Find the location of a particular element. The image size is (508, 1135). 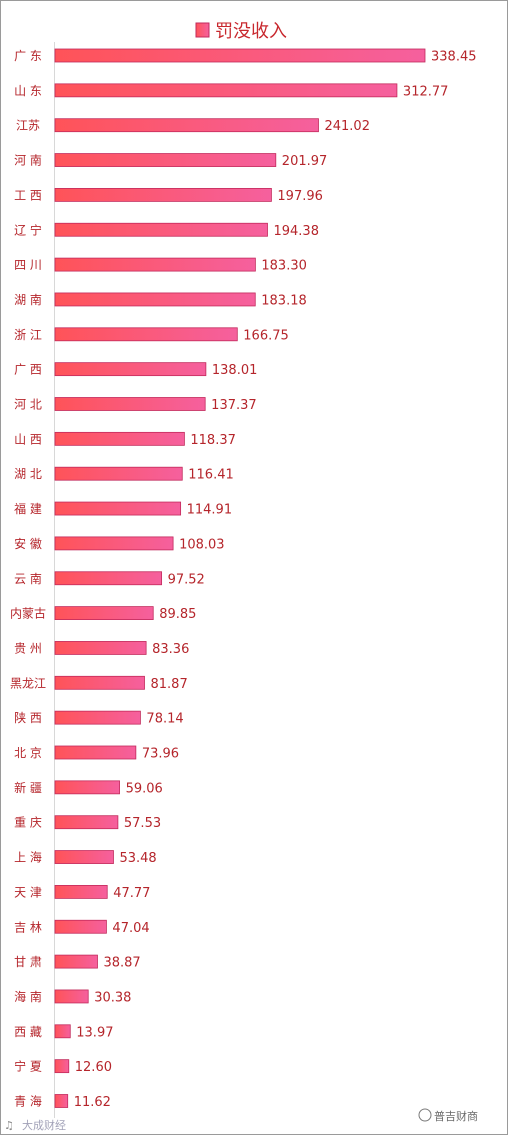

category-label: 青 海 is located at coordinates (28, 1101).